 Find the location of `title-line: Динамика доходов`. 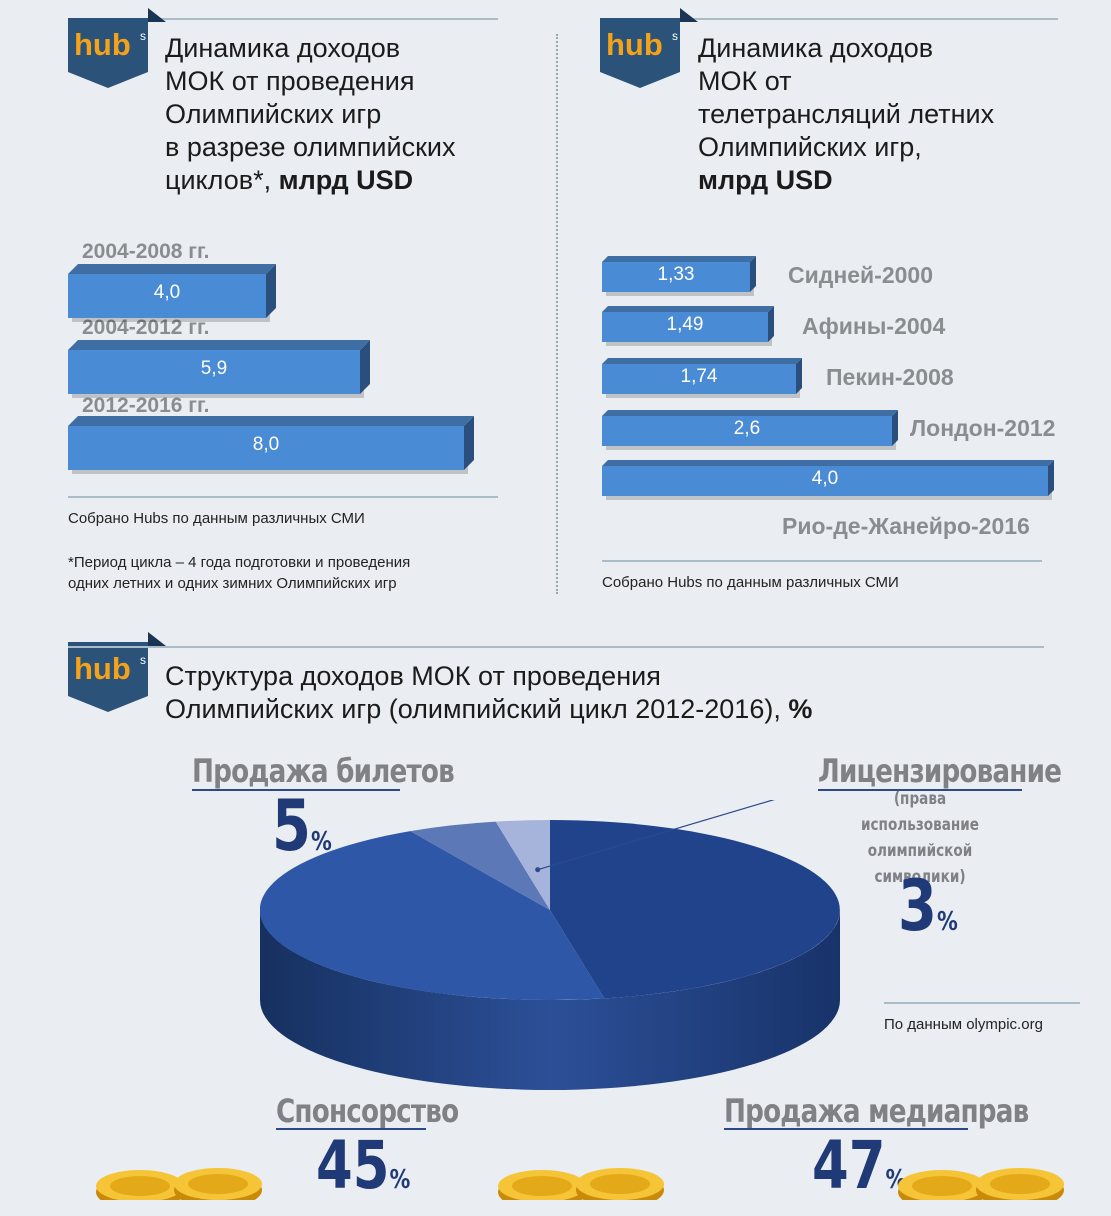

title-line: Динамика доходов is located at coordinates (283, 48).